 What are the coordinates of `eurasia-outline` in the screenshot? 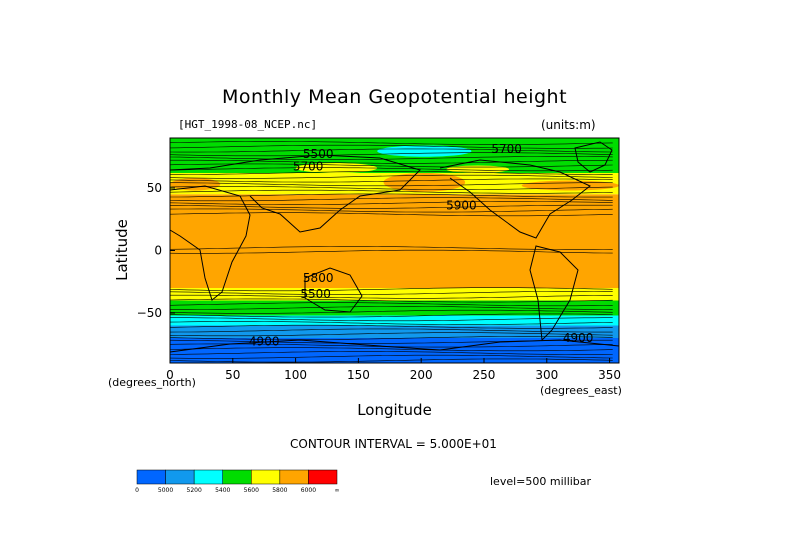 It's located at (295, 193).